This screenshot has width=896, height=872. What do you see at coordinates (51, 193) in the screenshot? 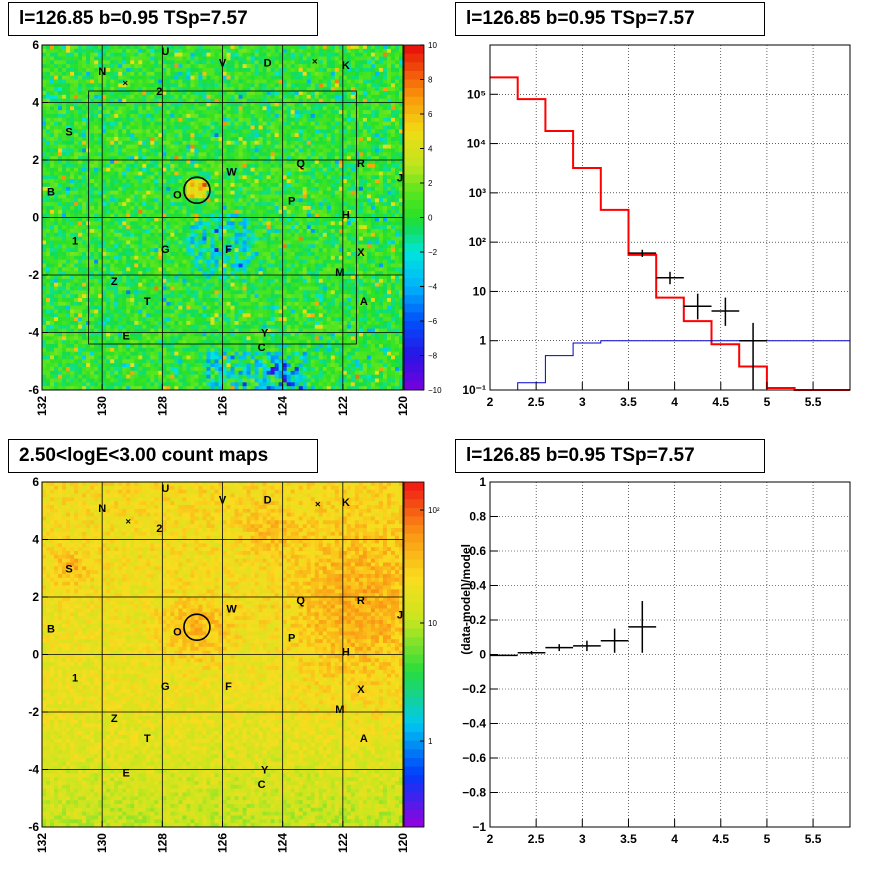
I see `source-label: B` at bounding box center [51, 193].